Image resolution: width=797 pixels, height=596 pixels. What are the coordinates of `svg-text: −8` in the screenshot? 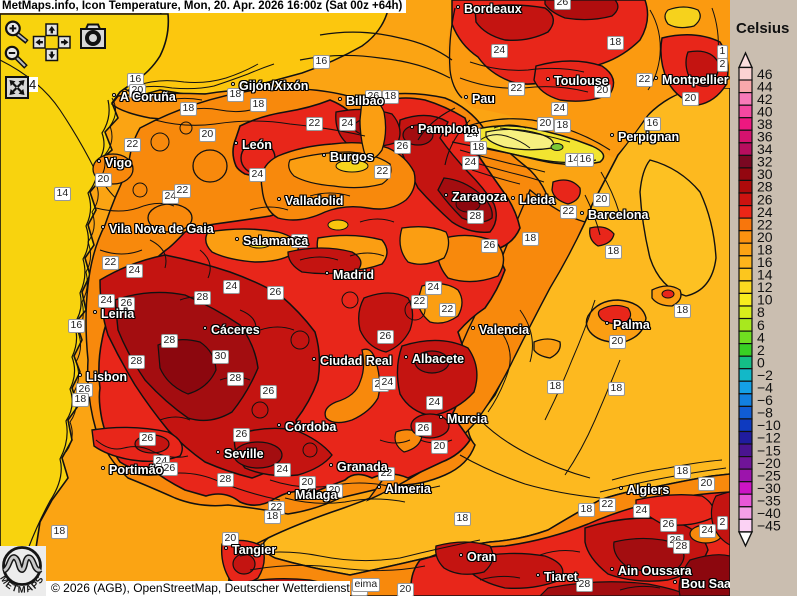 It's located at (765, 413).